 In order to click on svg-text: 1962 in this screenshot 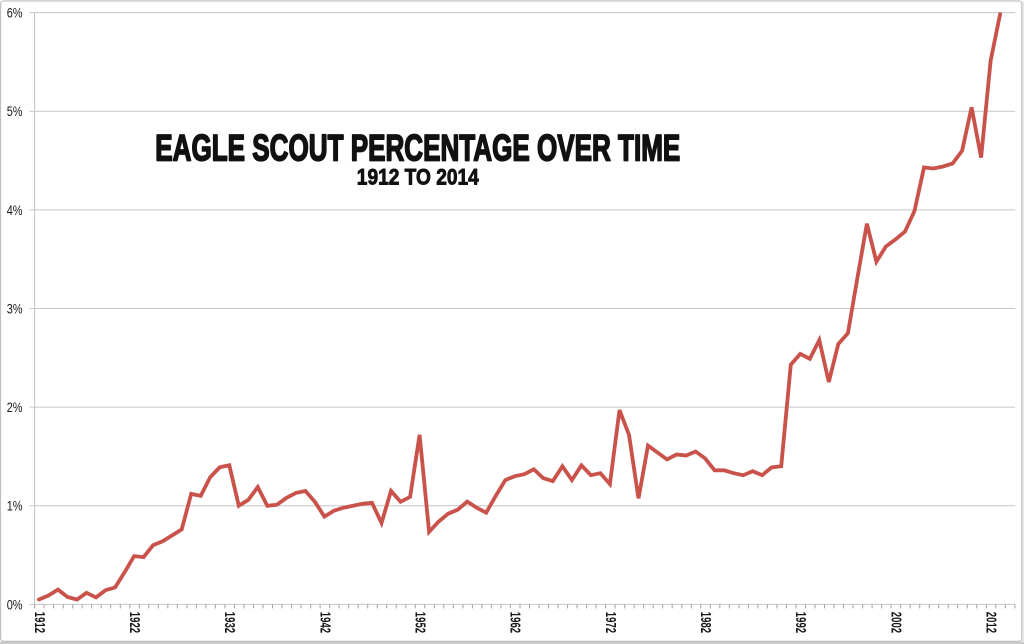, I will do `click(515, 622)`.